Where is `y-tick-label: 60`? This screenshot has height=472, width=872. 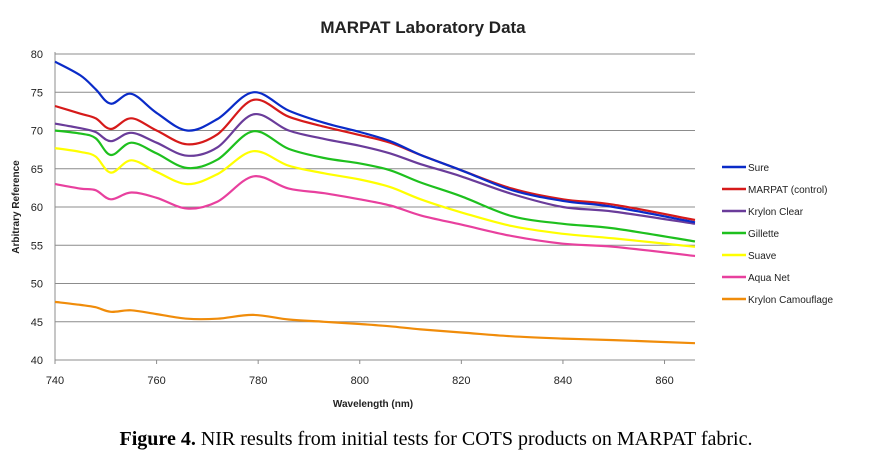
y-tick-label: 60 is located at coordinates (37, 208).